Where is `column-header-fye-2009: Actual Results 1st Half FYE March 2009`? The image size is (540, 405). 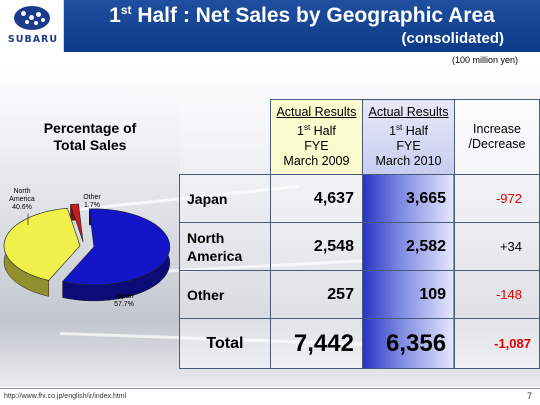
column-header-fye-2009: Actual Results 1st Half FYE March 2009 is located at coordinates (316, 137).